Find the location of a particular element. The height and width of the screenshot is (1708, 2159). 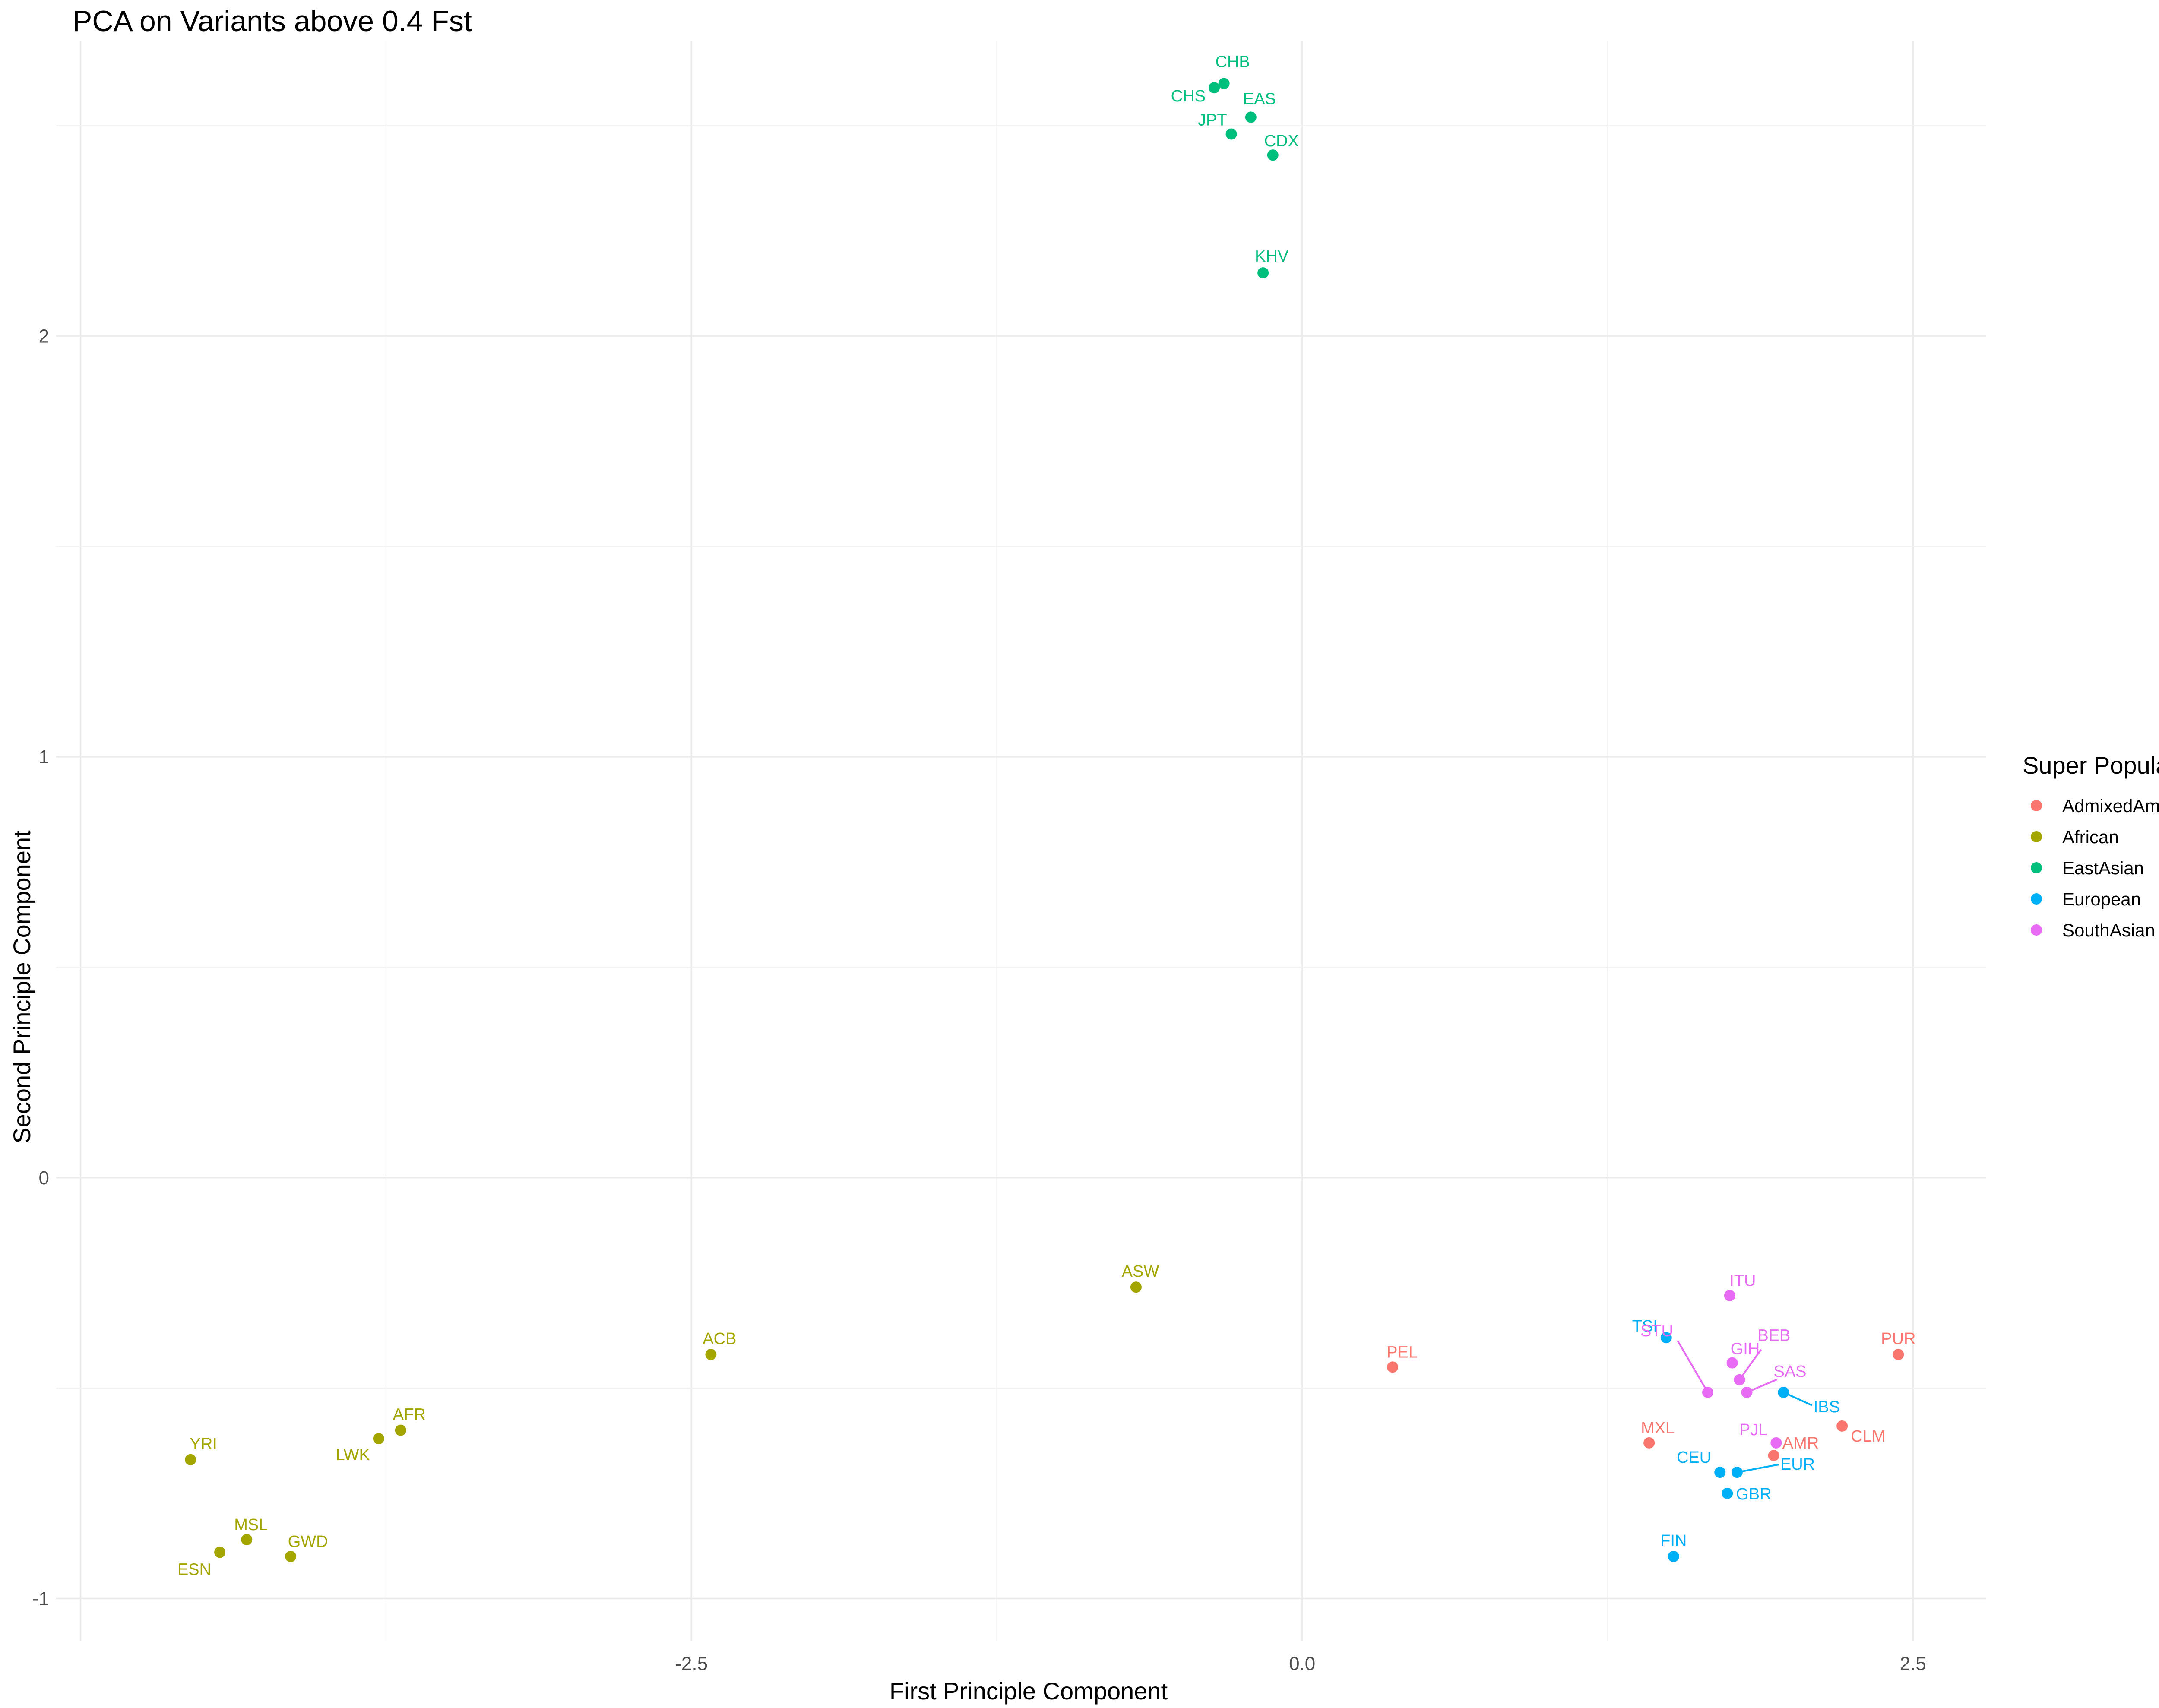

point-chb is located at coordinates (1224, 83).